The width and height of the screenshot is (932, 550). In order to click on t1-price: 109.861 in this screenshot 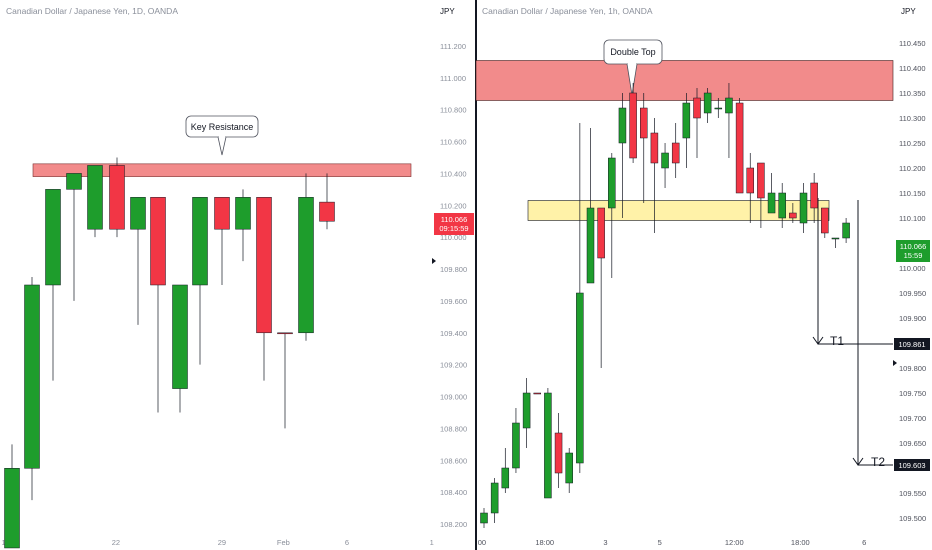, I will do `click(911, 344)`.